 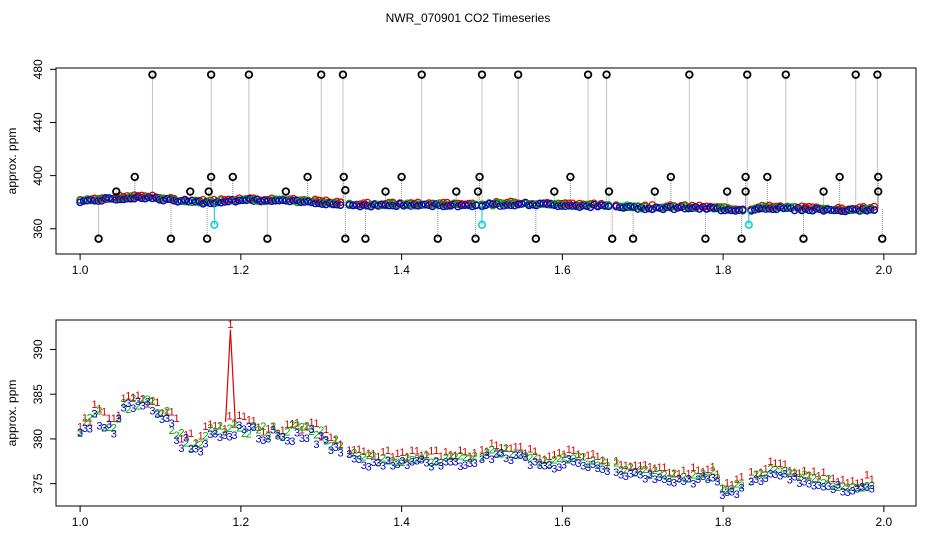 What do you see at coordinates (340, 202) in the screenshot?
I see `data-point-s1` at bounding box center [340, 202].